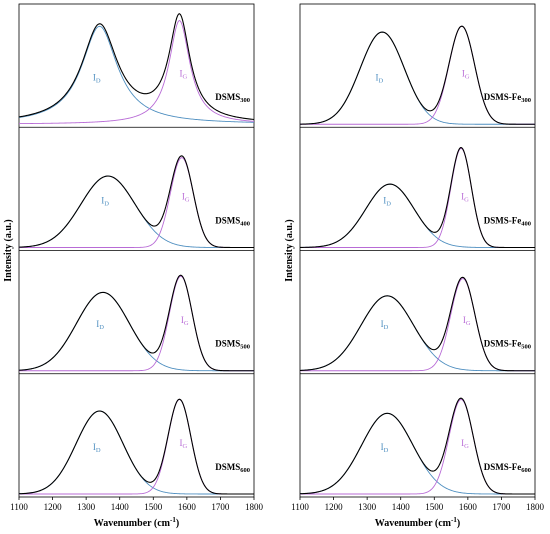  Describe the element at coordinates (232, 221) in the screenshot. I see `sample-label: DSMS400` at that location.